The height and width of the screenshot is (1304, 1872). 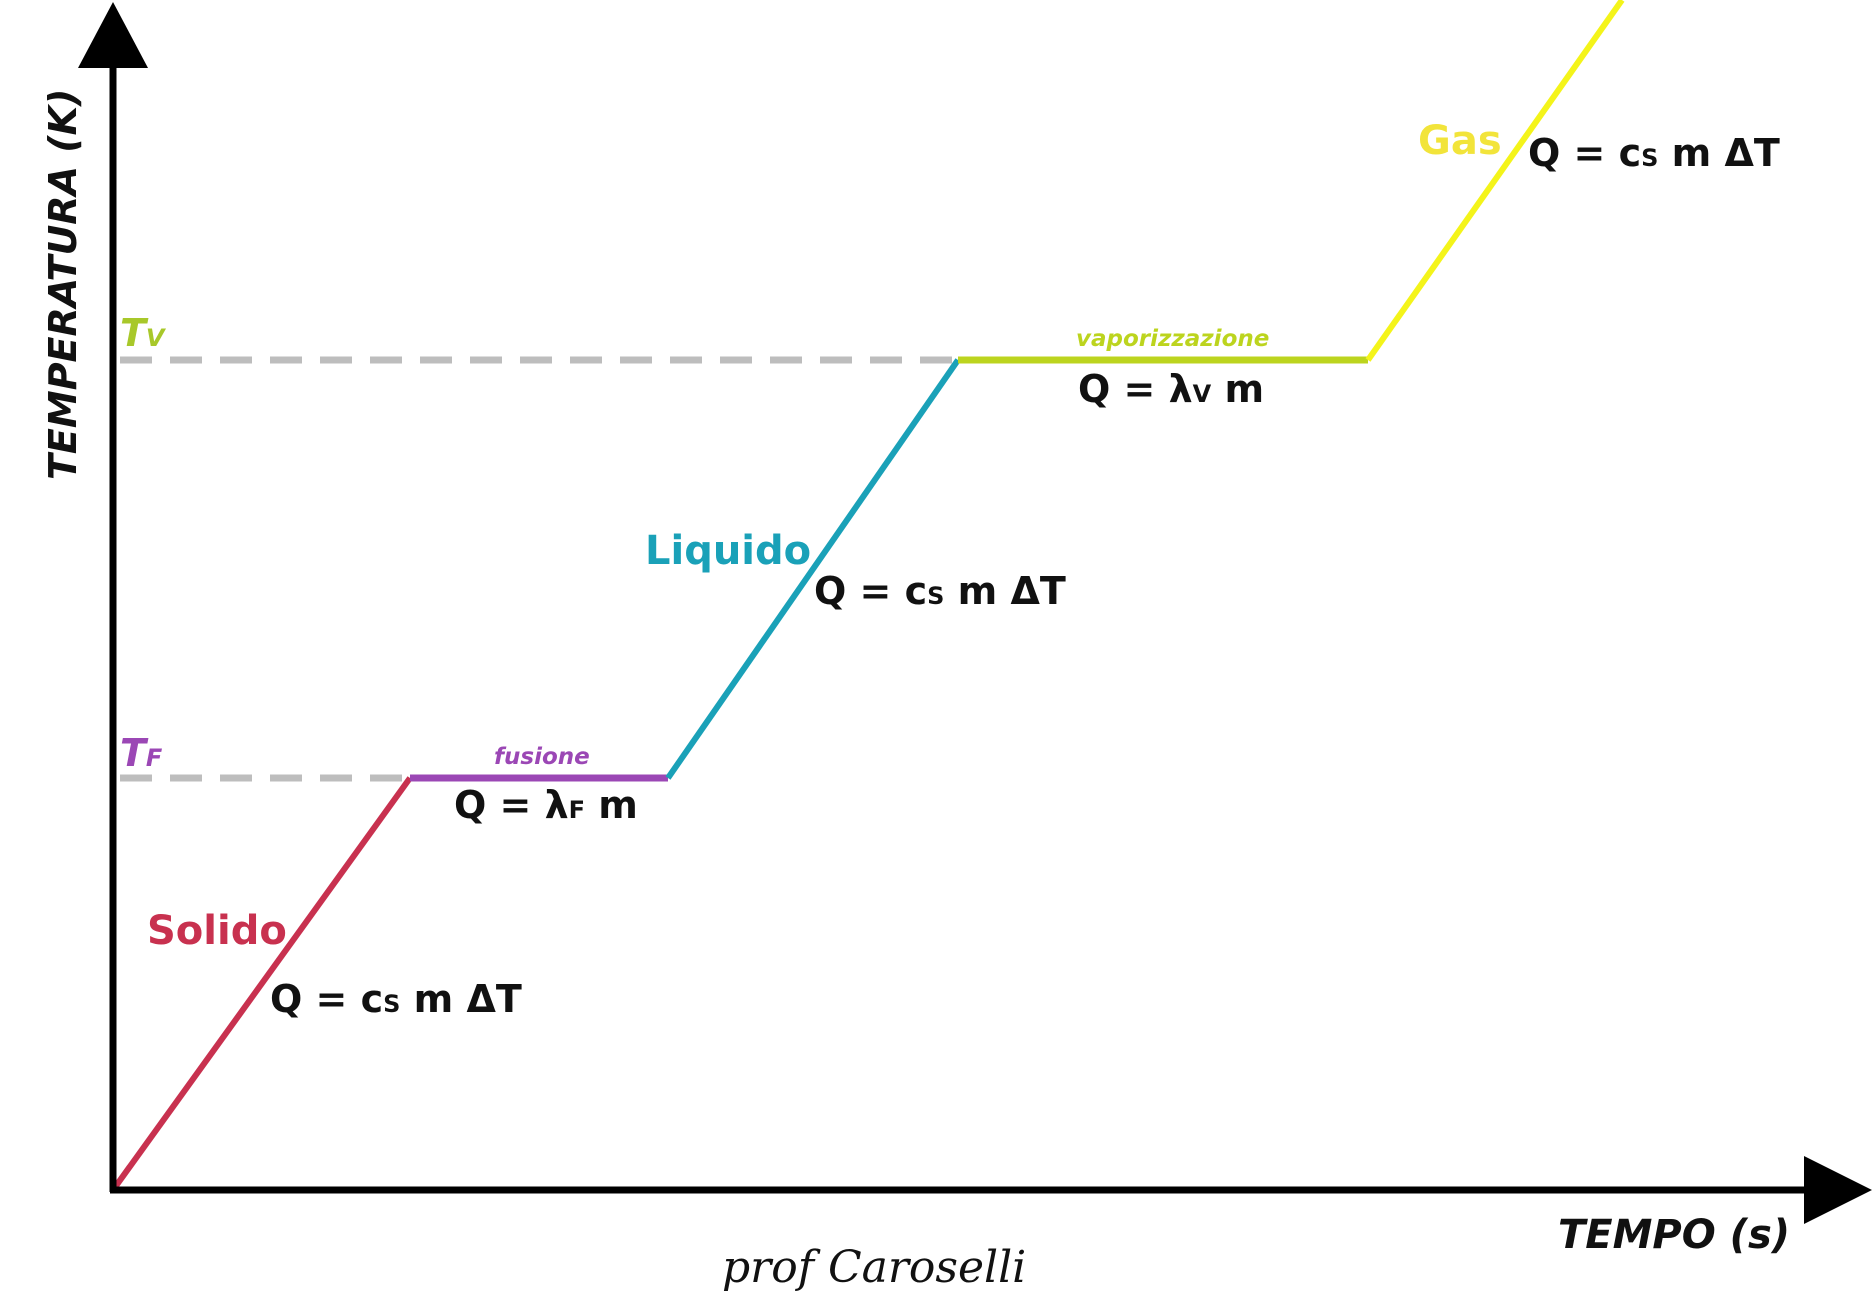 I want to click on gas-phase-label: Gas, so click(x=1460, y=141).